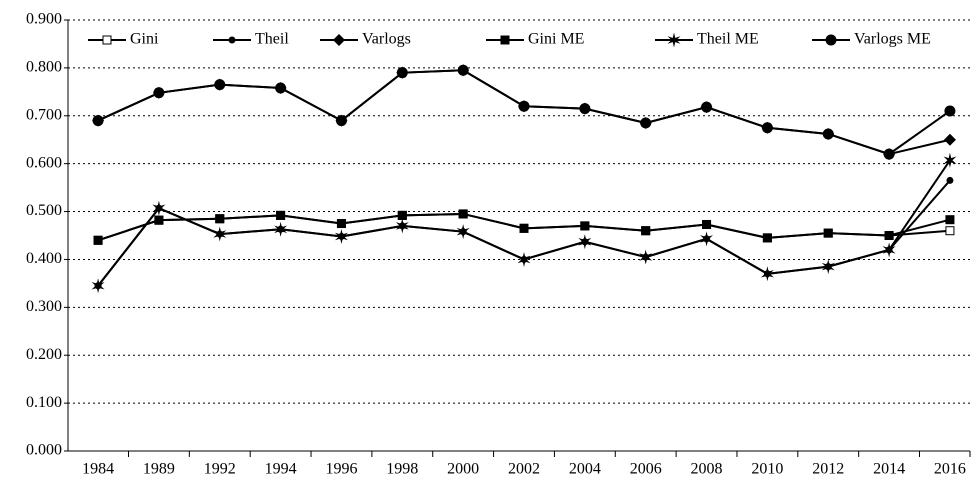 The height and width of the screenshot is (483, 975). I want to click on y-tick-label: 0.000, so click(44, 450).